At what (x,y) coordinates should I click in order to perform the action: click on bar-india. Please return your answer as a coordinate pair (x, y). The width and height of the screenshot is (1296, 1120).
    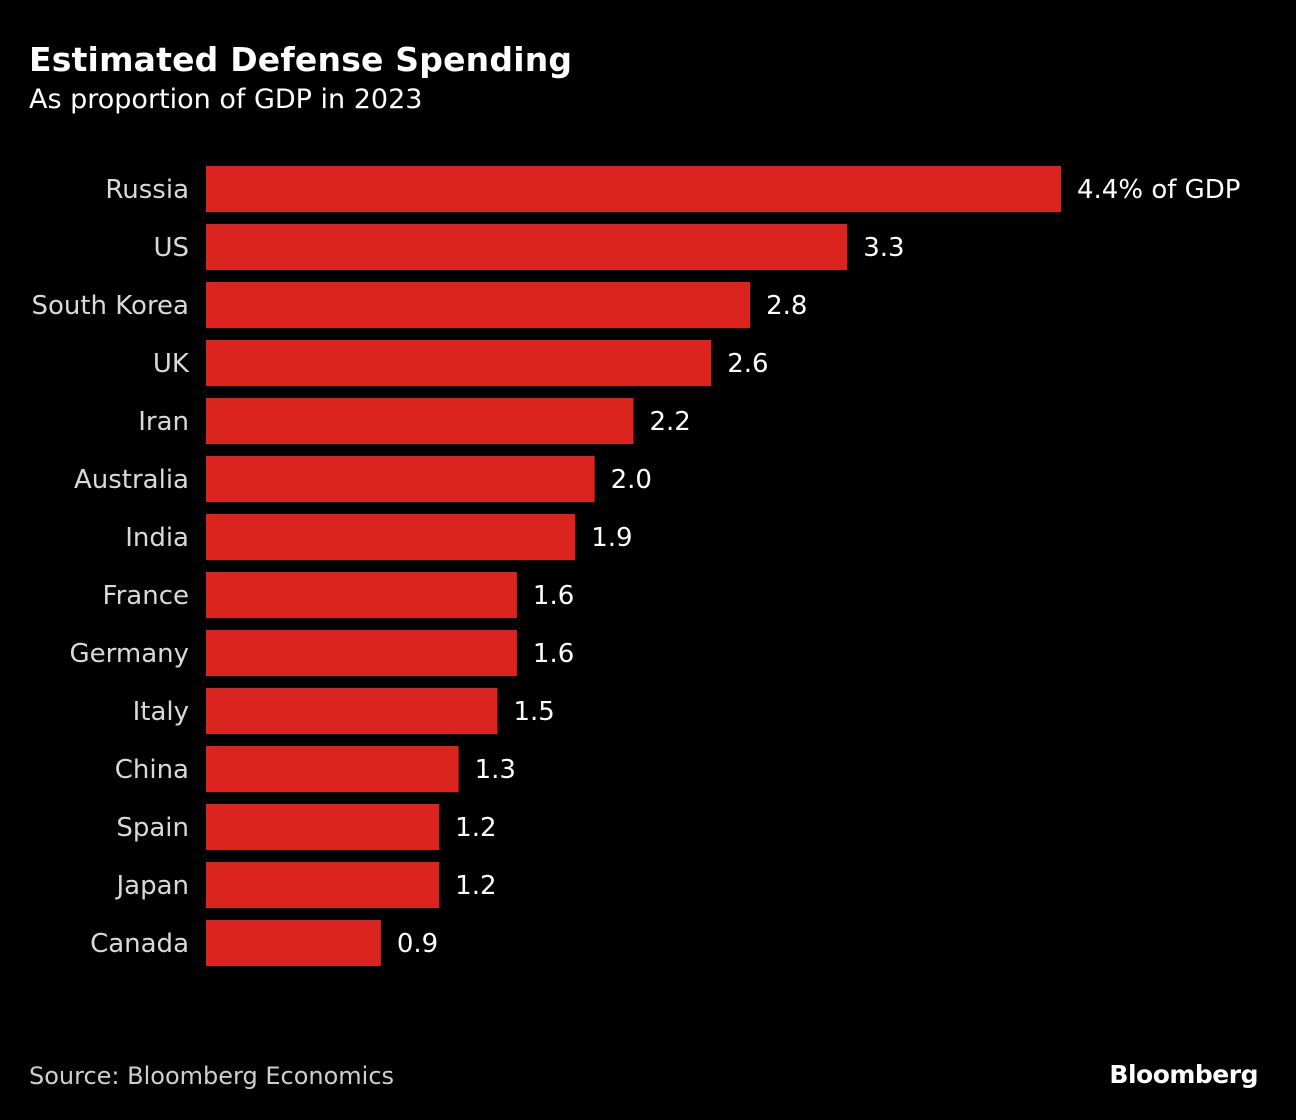
    Looking at the image, I should click on (391, 537).